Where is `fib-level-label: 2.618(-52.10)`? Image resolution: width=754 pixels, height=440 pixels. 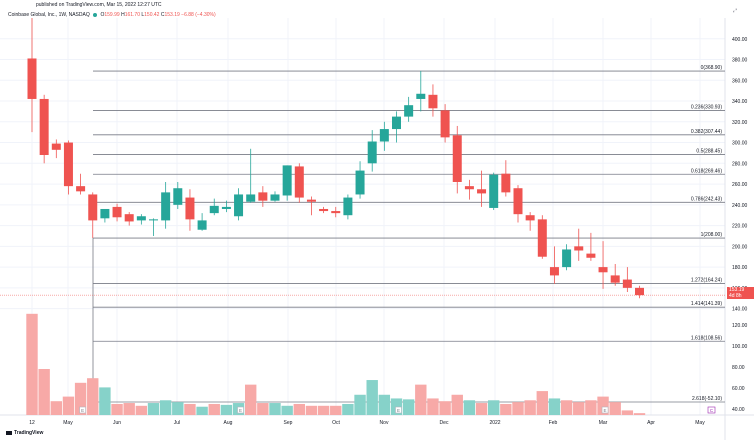 fib-level-label: 2.618(-52.10) is located at coordinates (707, 399).